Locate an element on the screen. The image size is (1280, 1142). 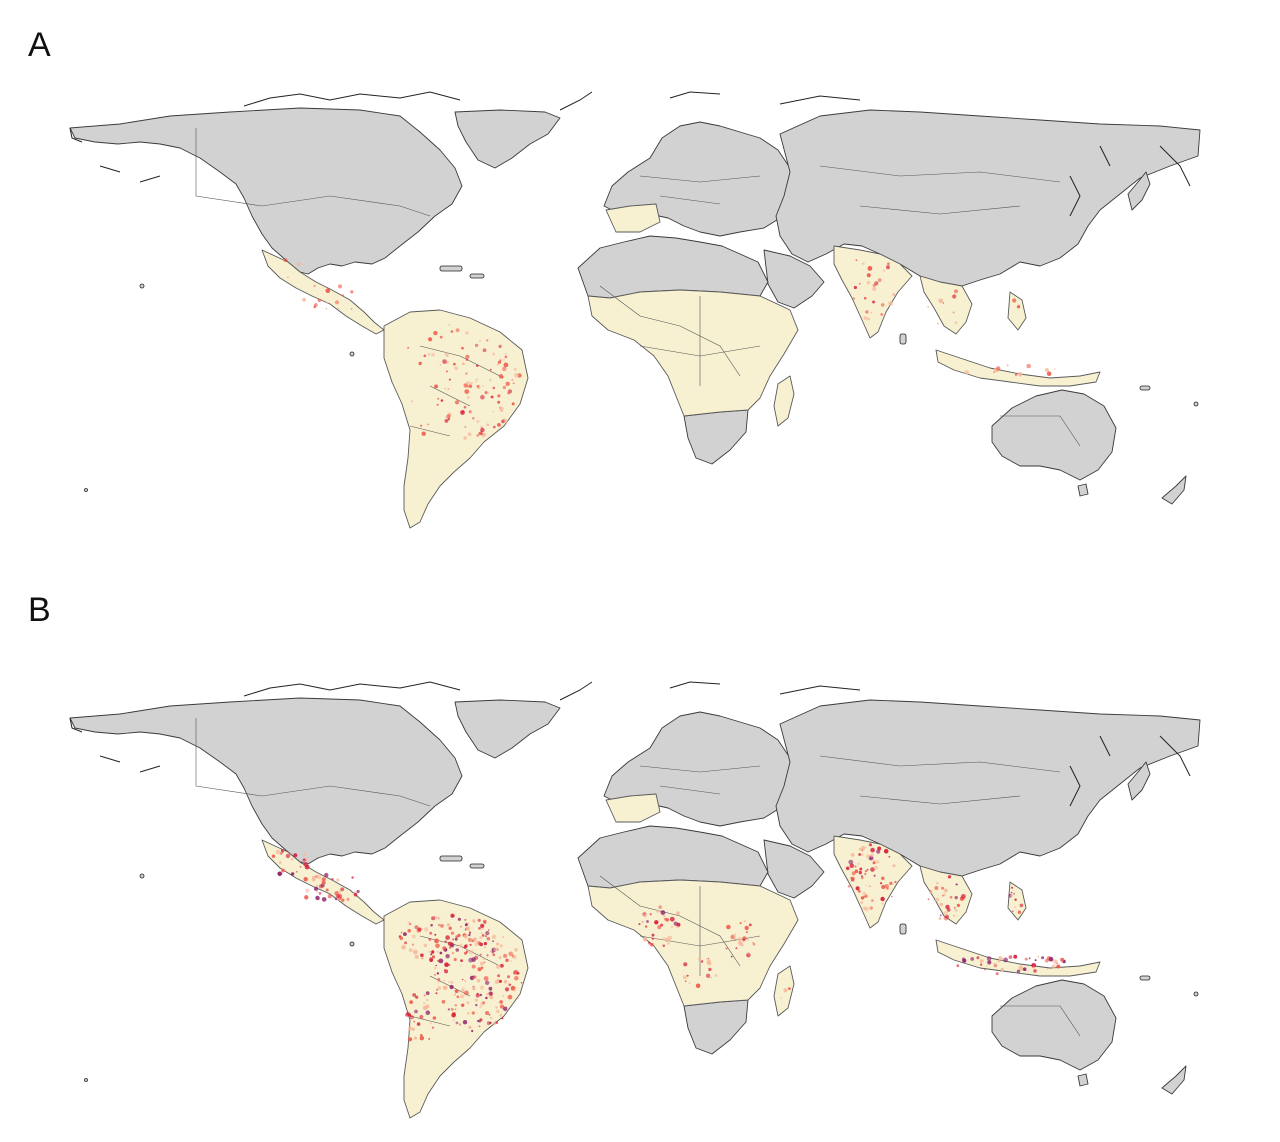
philippines is located at coordinates (1017, 311).